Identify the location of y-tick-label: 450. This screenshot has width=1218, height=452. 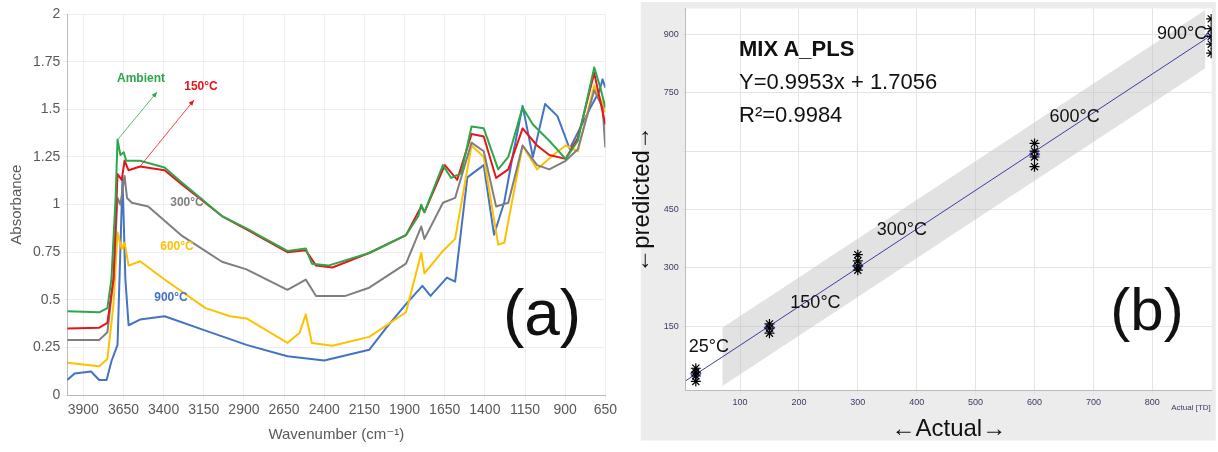
(671, 209).